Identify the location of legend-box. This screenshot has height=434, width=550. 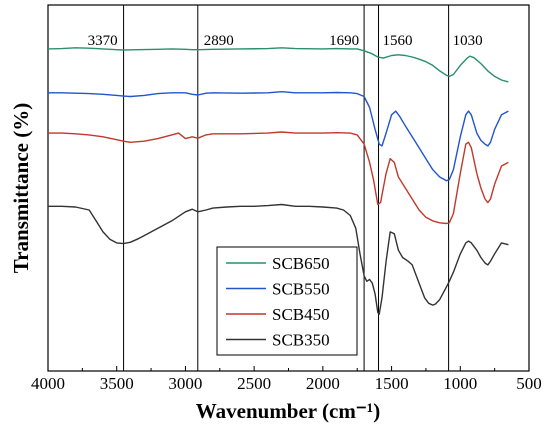
(287, 301).